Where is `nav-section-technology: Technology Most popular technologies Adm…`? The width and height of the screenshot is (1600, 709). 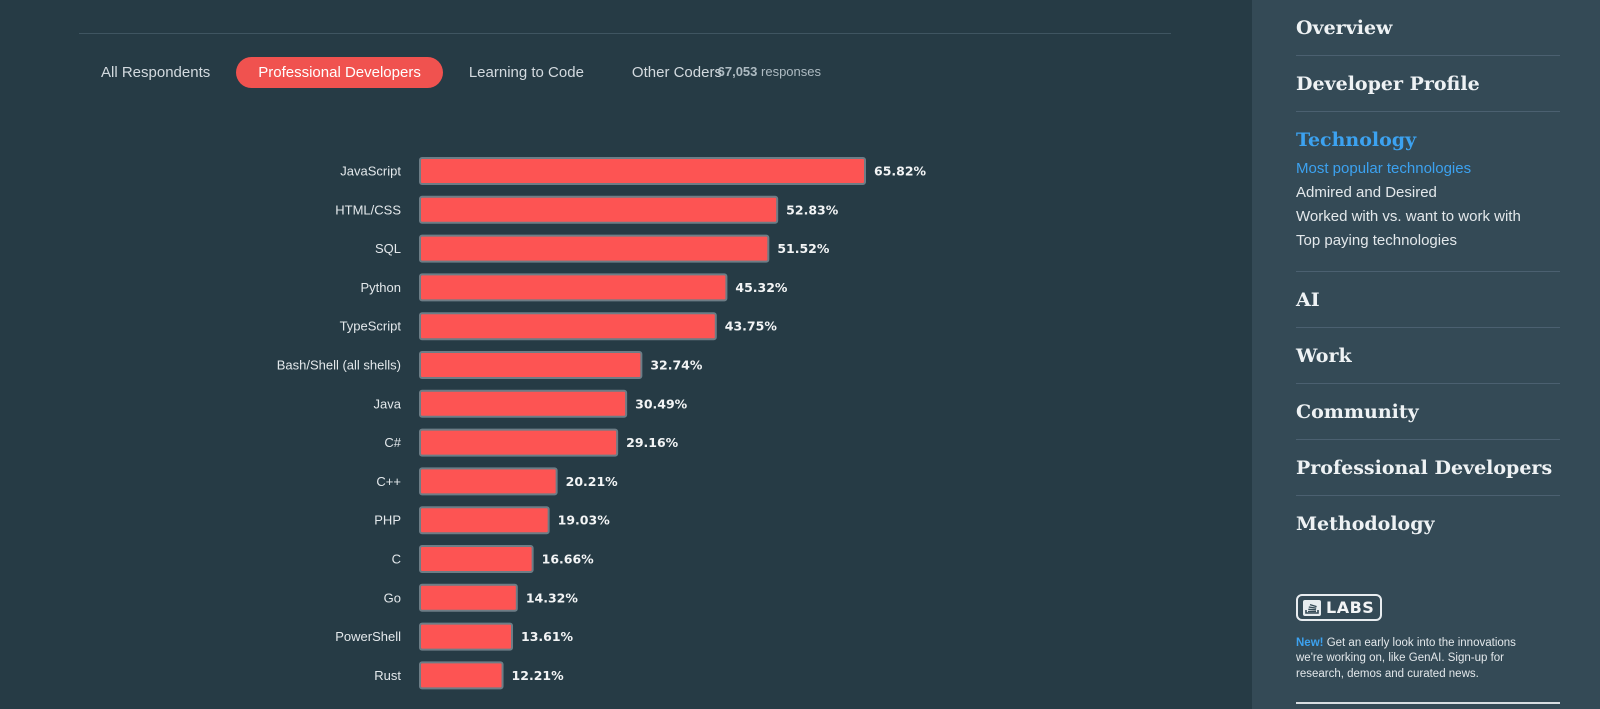
nav-section-technology: Technology Most popular technologies Adm… is located at coordinates (1428, 192).